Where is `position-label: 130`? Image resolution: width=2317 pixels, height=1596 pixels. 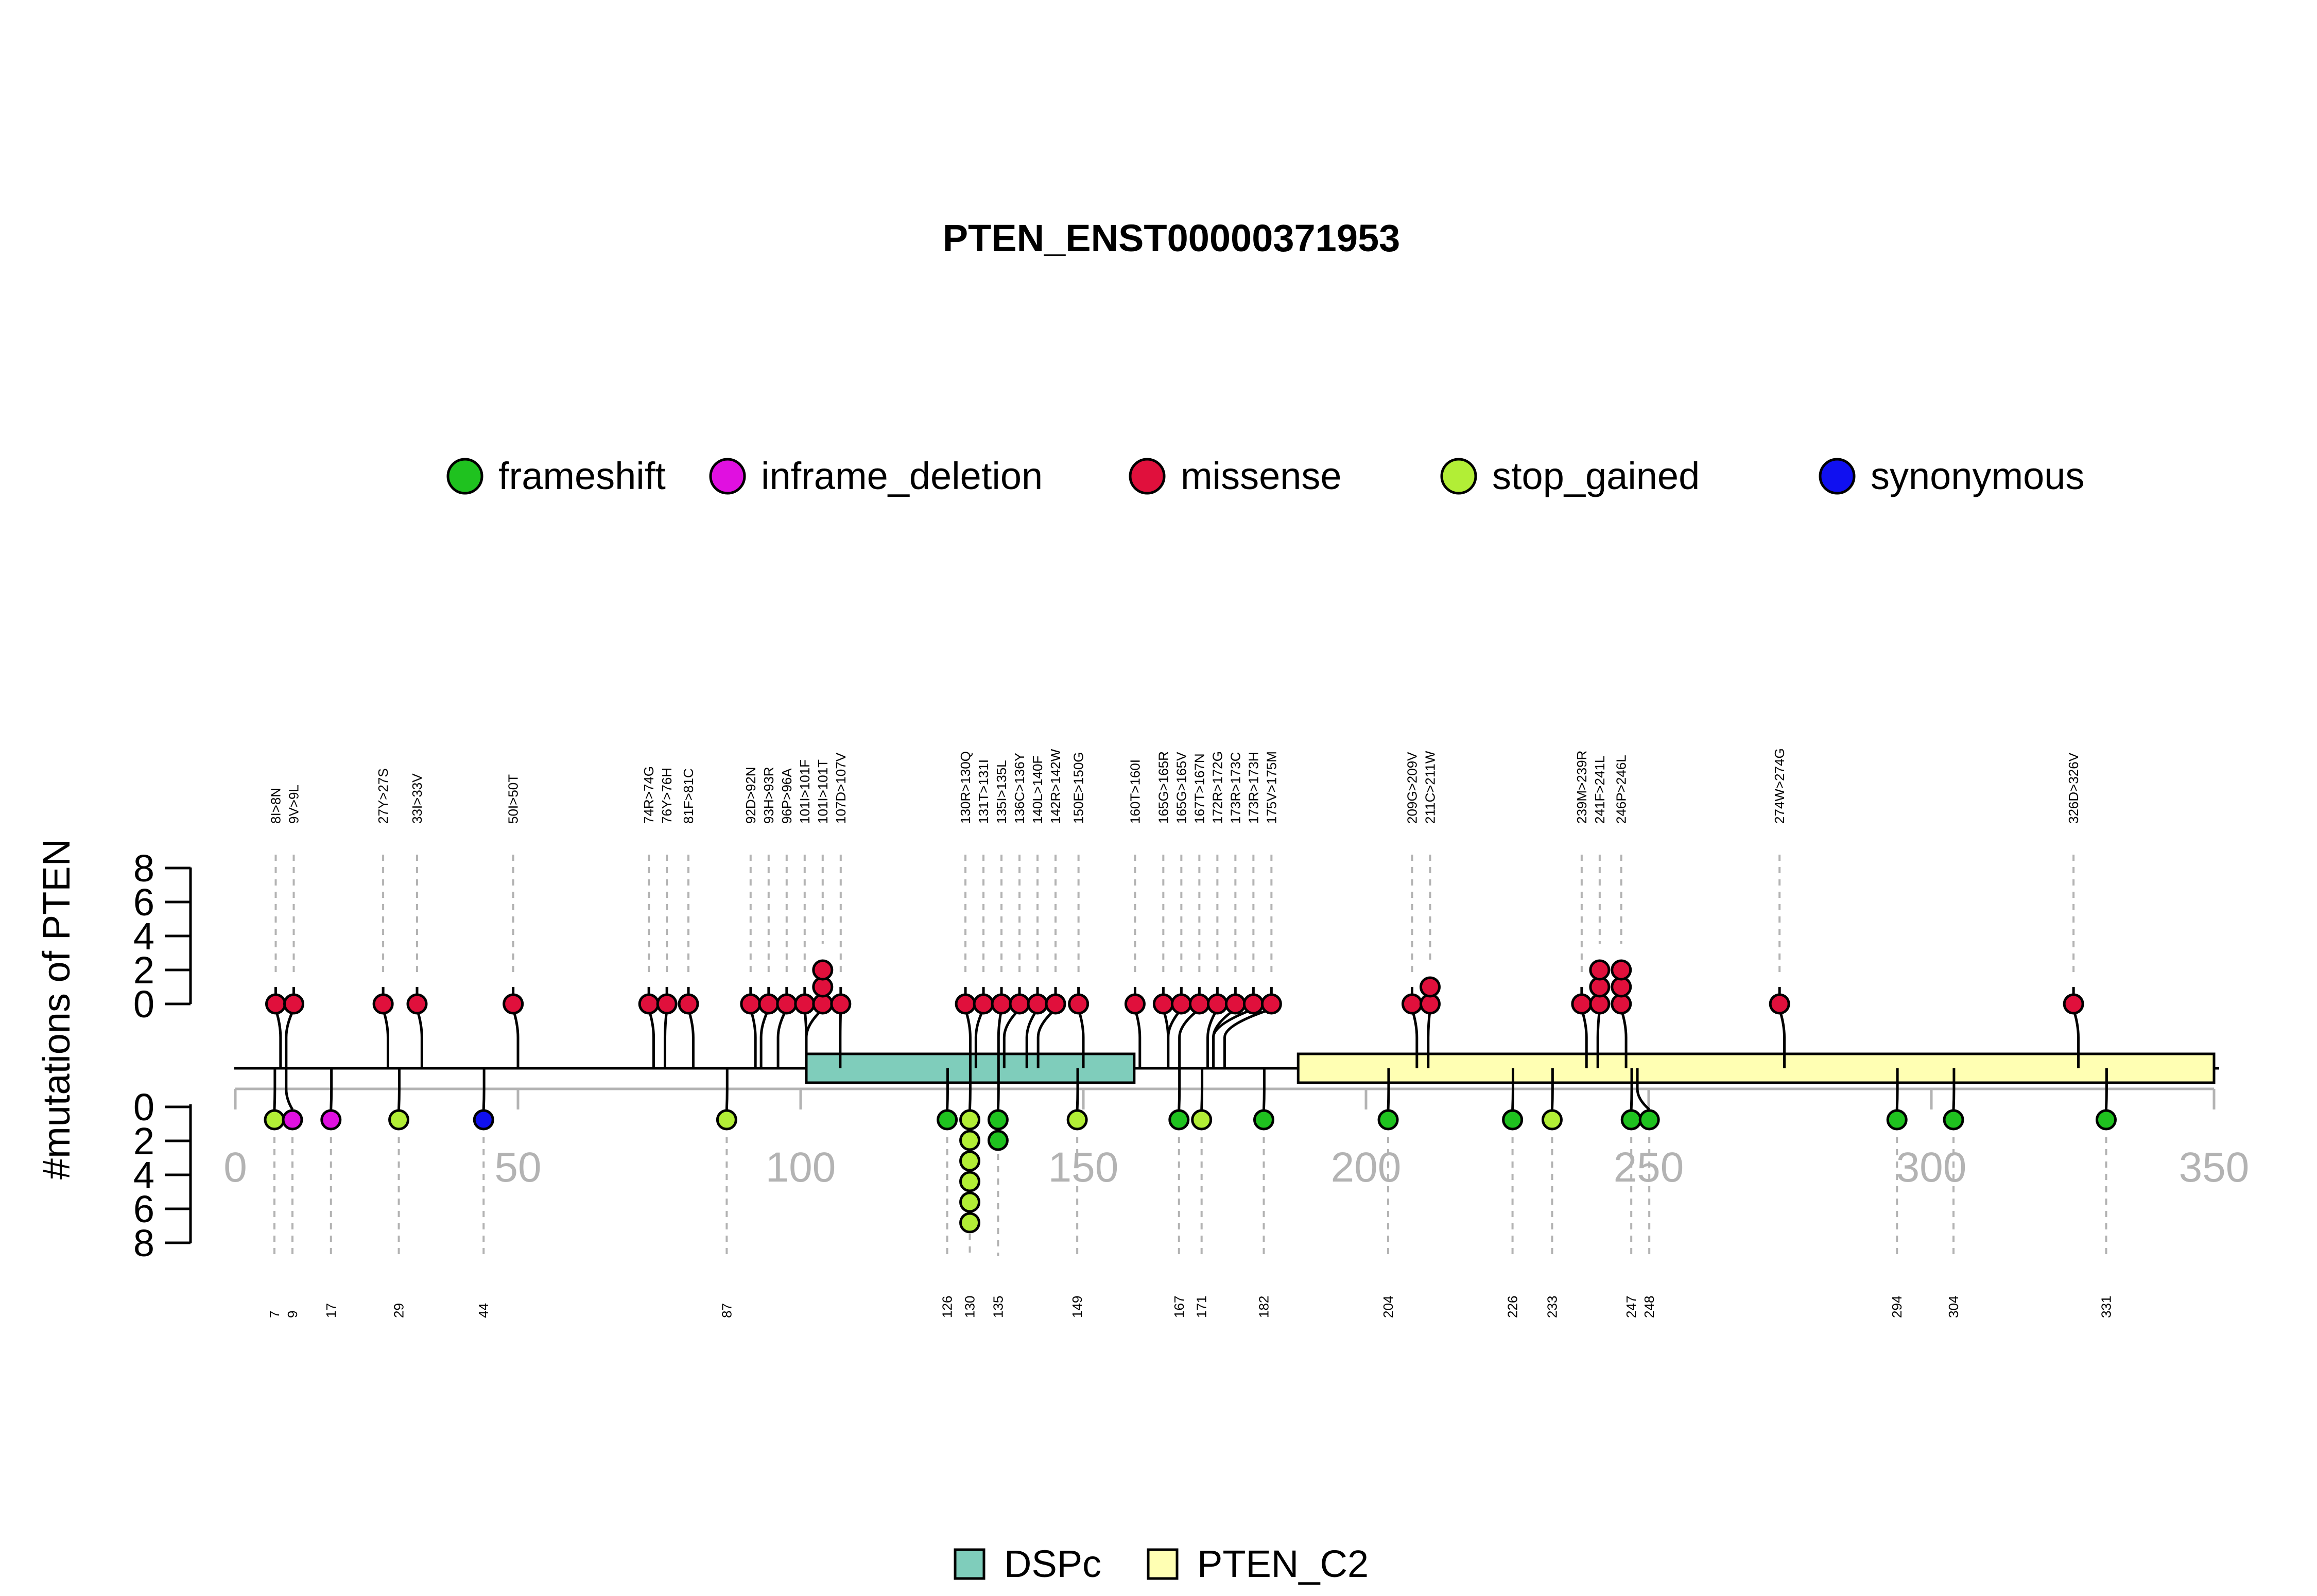 position-label: 130 is located at coordinates (970, 1307).